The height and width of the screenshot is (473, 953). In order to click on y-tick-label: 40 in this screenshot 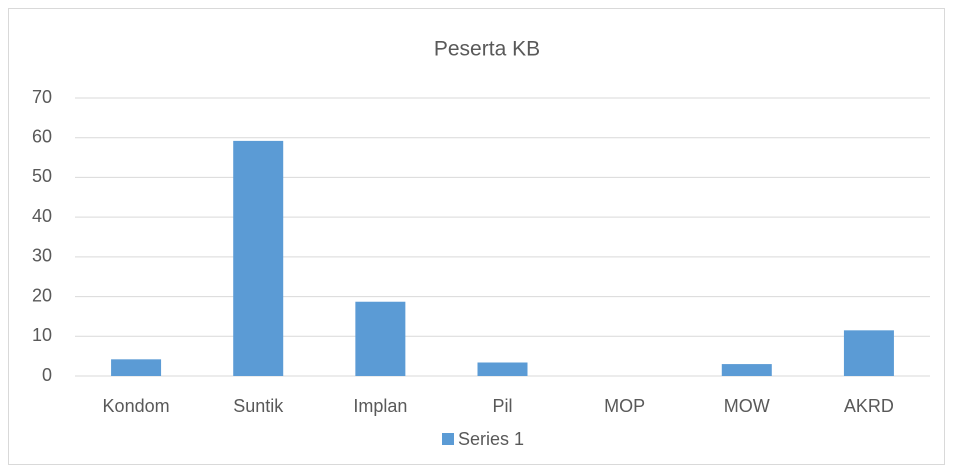, I will do `click(42, 216)`.